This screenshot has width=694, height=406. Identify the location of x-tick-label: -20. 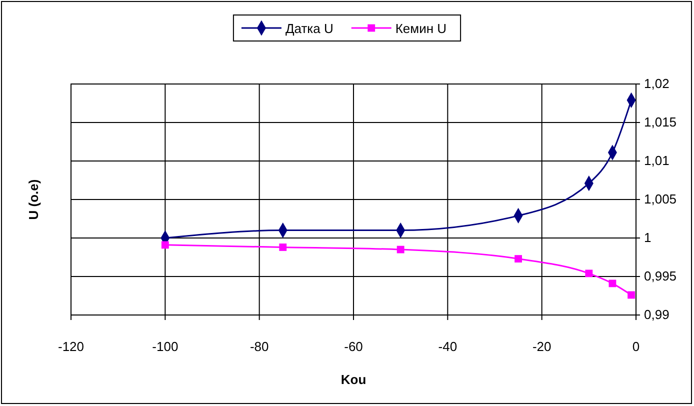
(542, 346).